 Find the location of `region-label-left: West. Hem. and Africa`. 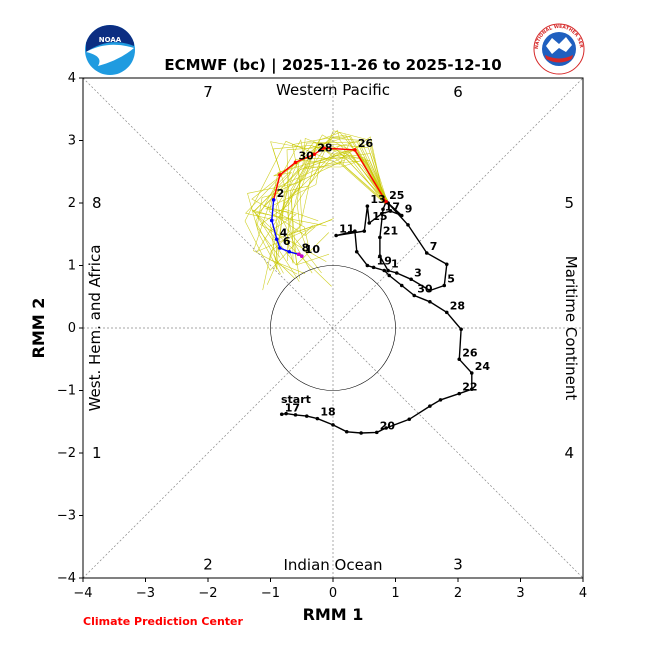

region-label-left: West. Hem. and Africa is located at coordinates (95, 328).